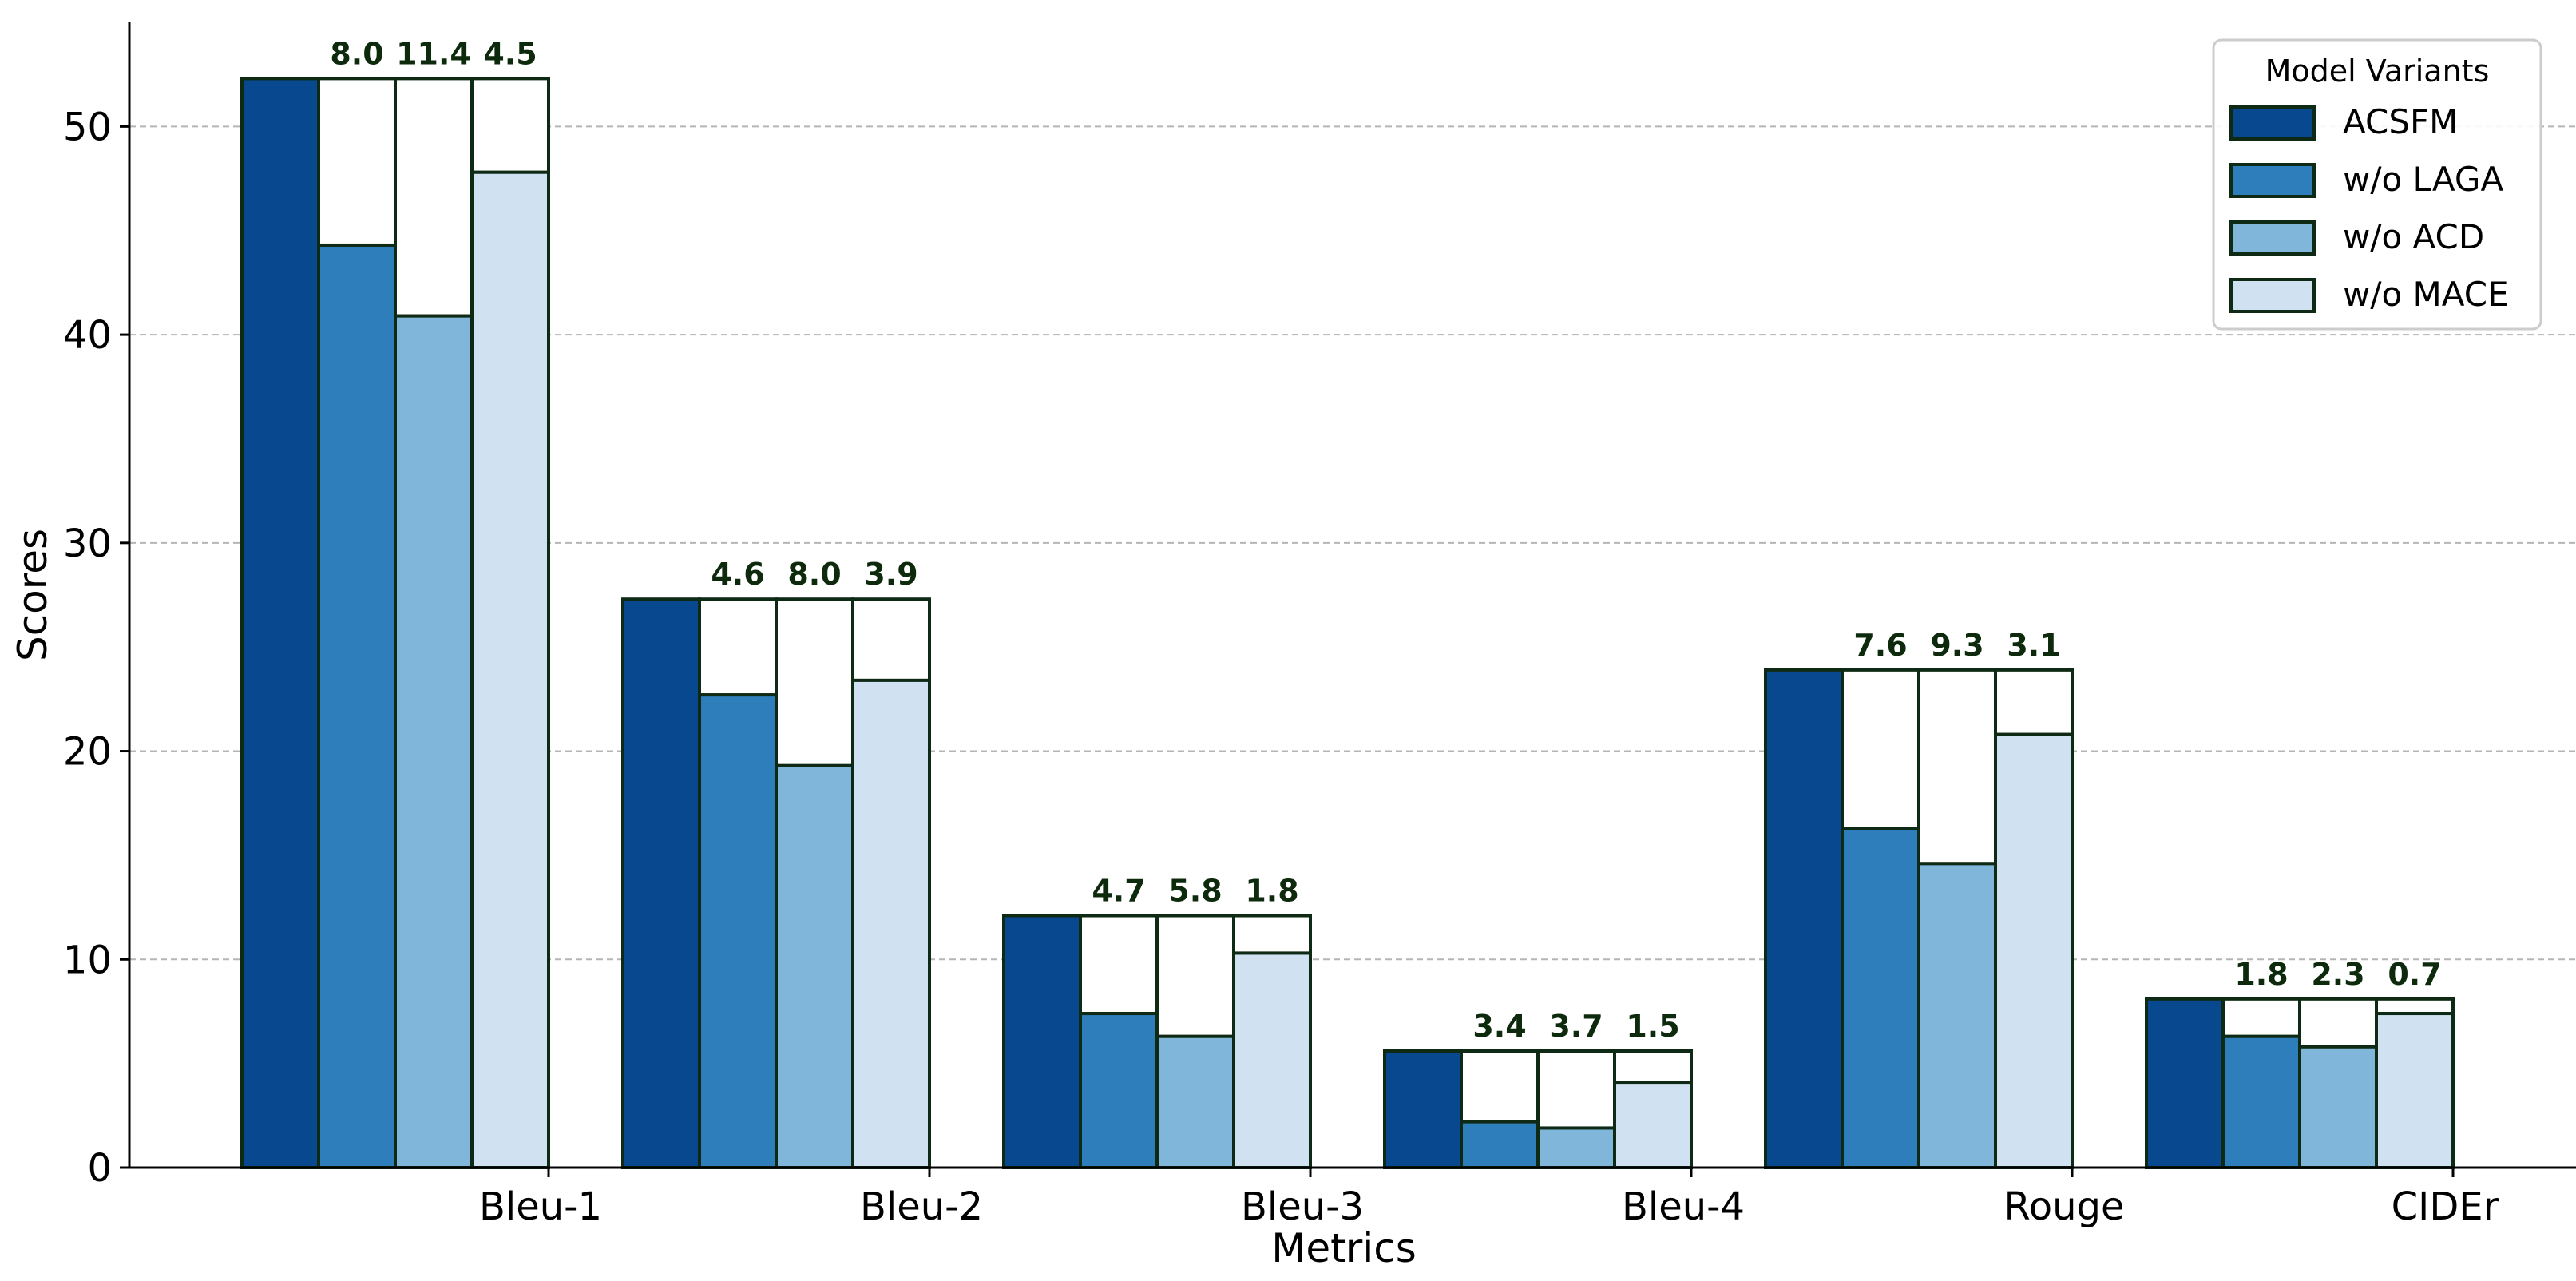 This screenshot has height=1281, width=2576. Describe the element at coordinates (1499, 1026) in the screenshot. I see `gap-value-label: 3.4` at that location.